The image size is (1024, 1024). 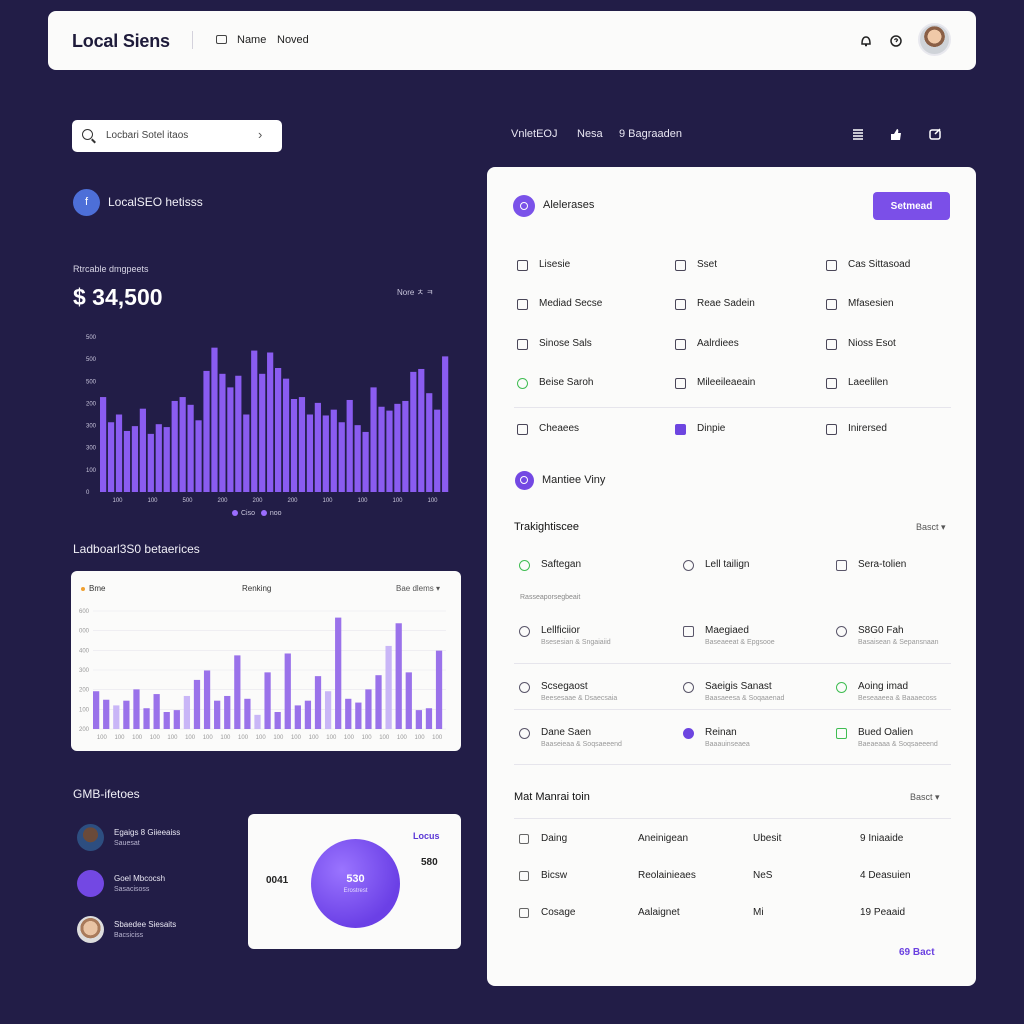 What do you see at coordinates (157, 839) in the screenshot?
I see `gmb-item: Egaigs 8 Giieeaiss Sauesat` at bounding box center [157, 839].